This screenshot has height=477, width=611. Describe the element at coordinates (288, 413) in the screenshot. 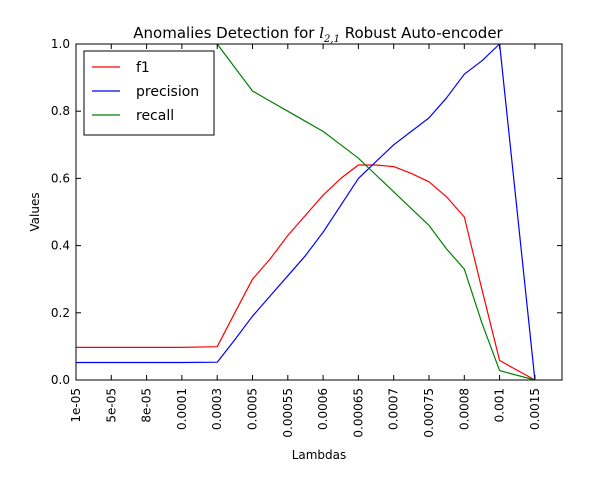

I see `x-tick-label: 0.00055` at that location.